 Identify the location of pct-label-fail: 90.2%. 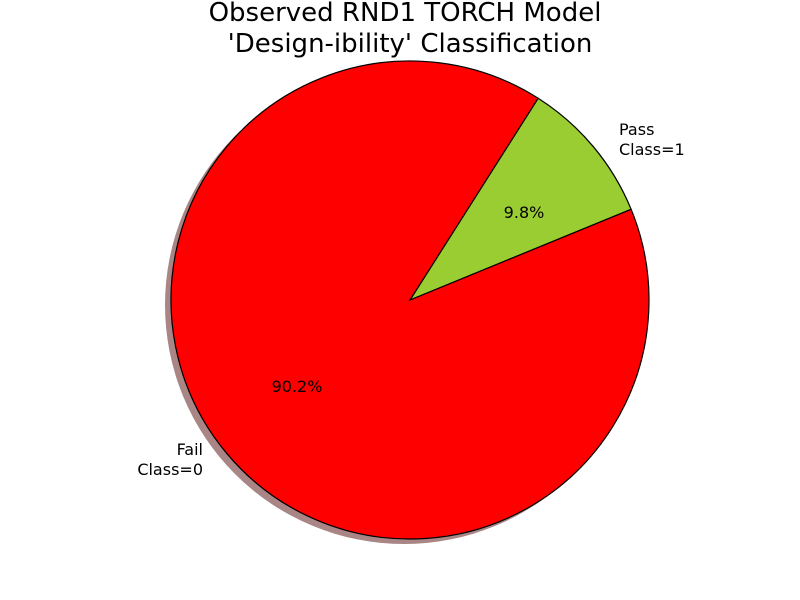
(297, 386).